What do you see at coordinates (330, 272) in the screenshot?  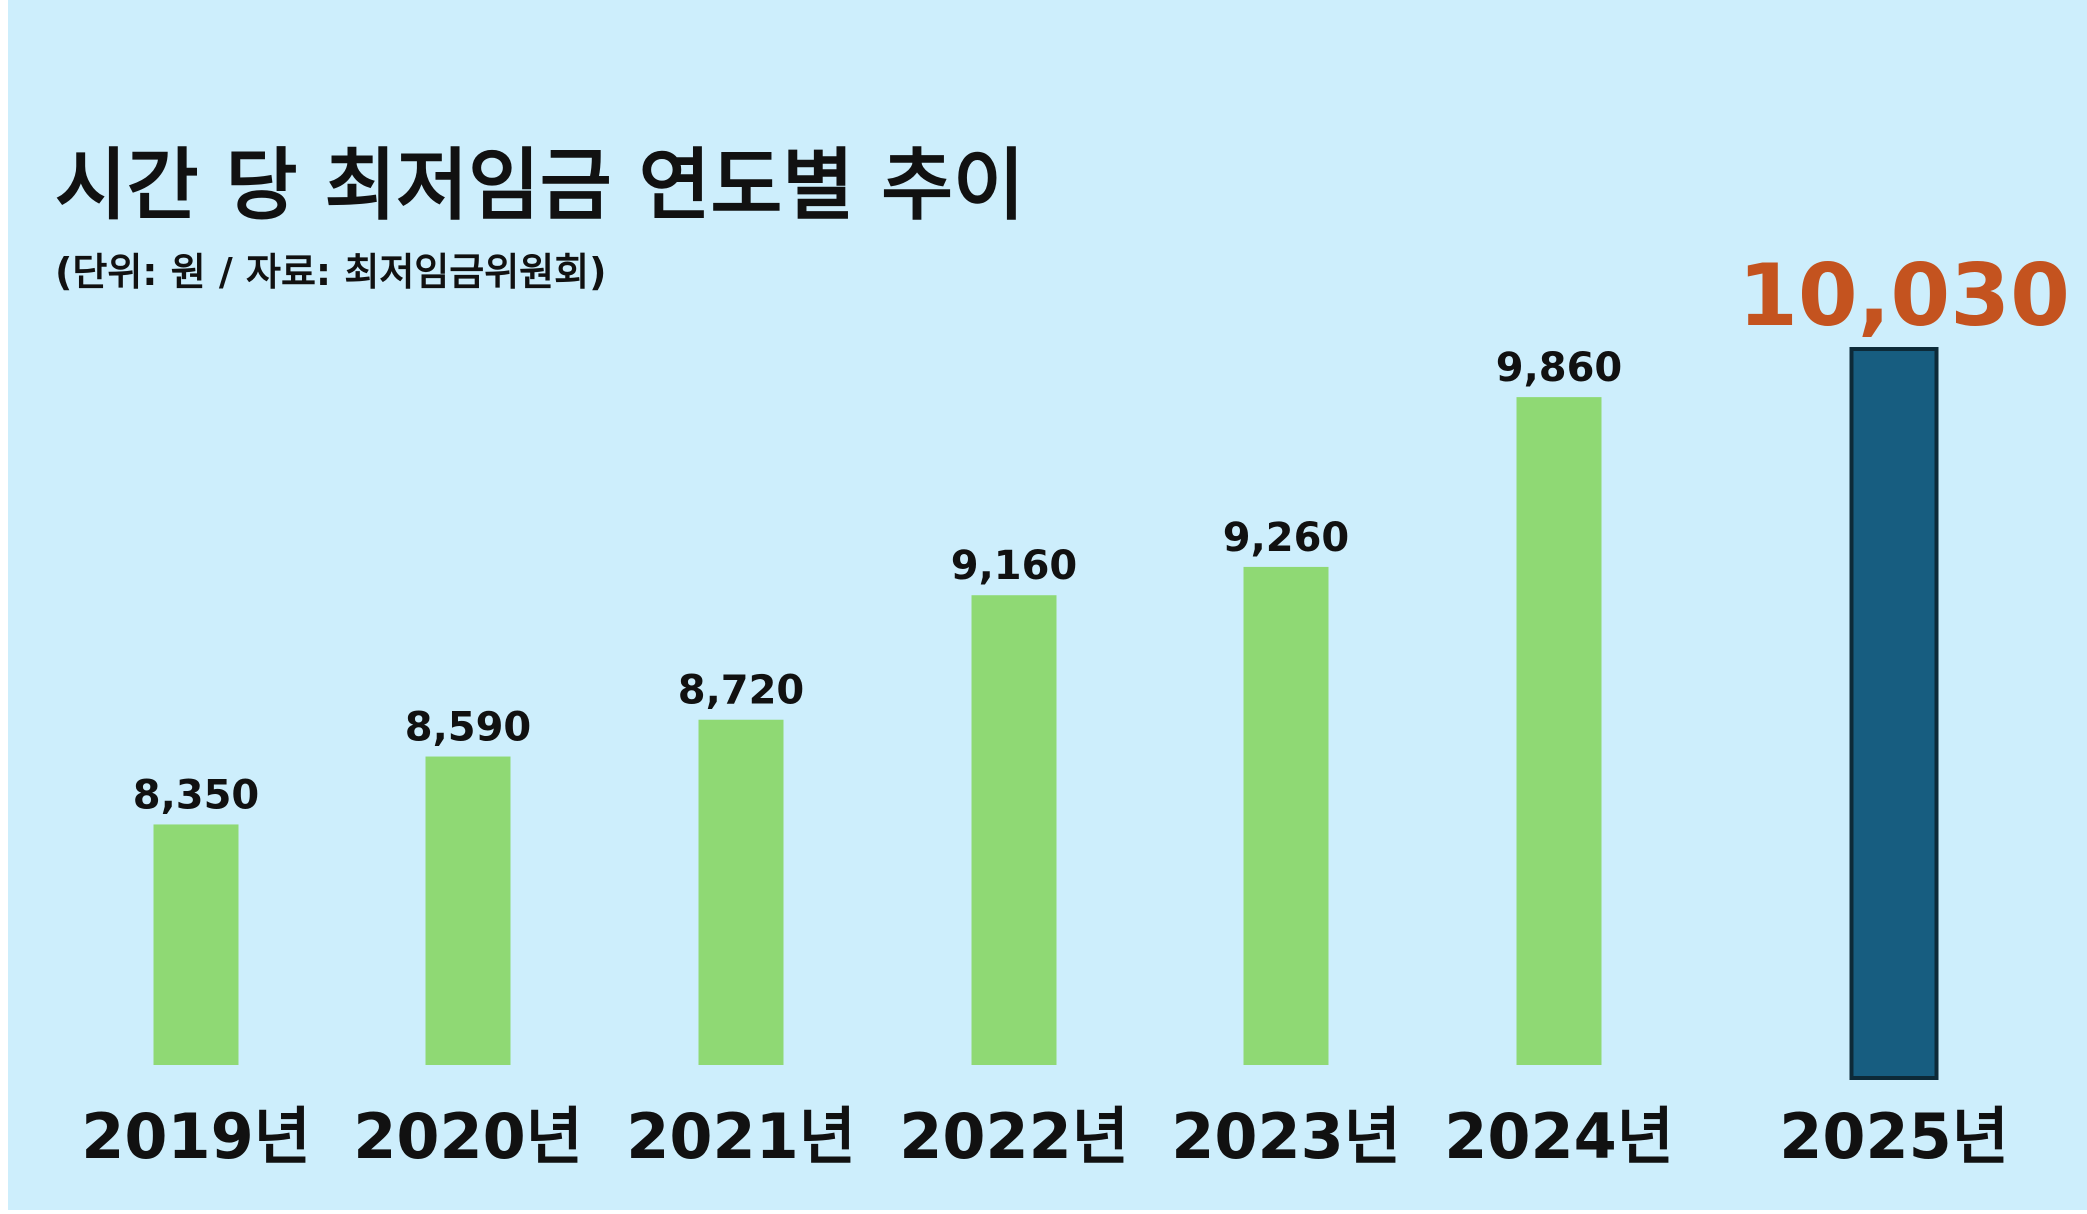 I see `chart-subtitle: (단위: 원 / 자료: 최저임금위원회)` at bounding box center [330, 272].